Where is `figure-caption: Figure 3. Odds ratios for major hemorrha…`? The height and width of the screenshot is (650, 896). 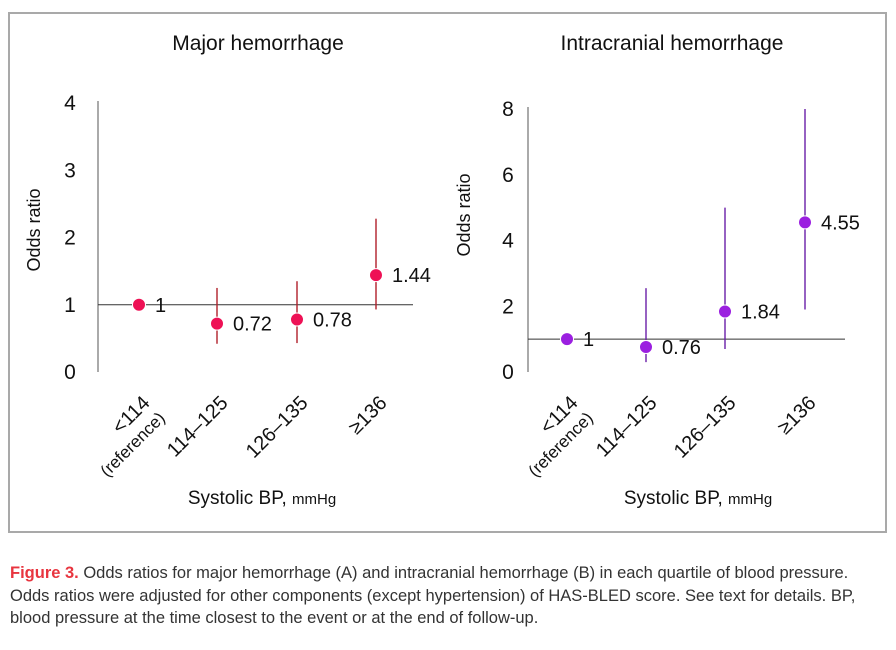
figure-caption: Figure 3. Odds ratios for major hemorrha… is located at coordinates (450, 596).